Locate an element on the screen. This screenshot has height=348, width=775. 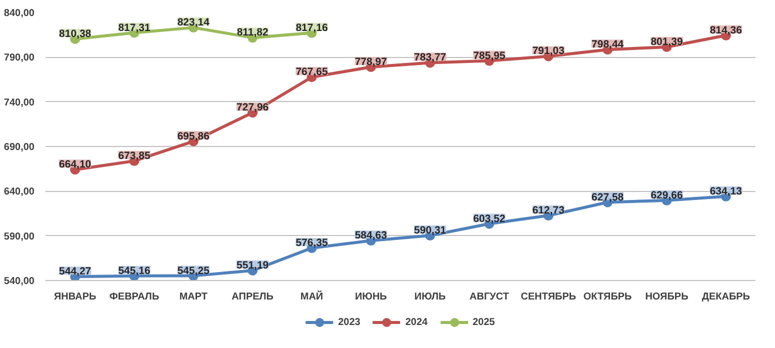
data-label: 811,82 is located at coordinates (252, 32).